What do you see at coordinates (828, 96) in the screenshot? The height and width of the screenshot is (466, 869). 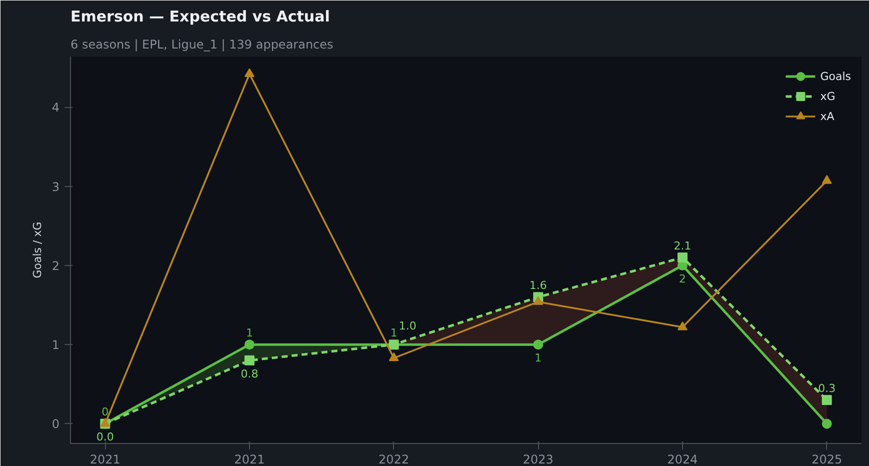 I see `legend-label: xG` at bounding box center [828, 96].